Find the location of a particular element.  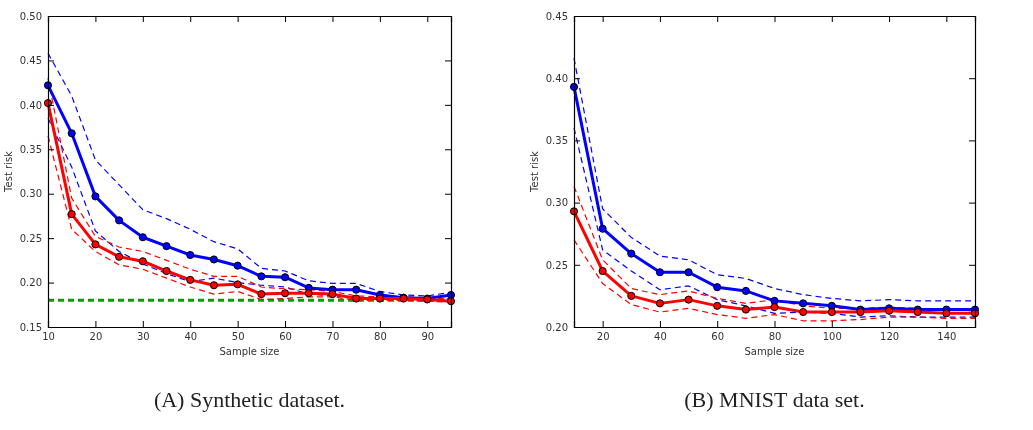

y-tick-label: 0.15 is located at coordinates (30, 327).